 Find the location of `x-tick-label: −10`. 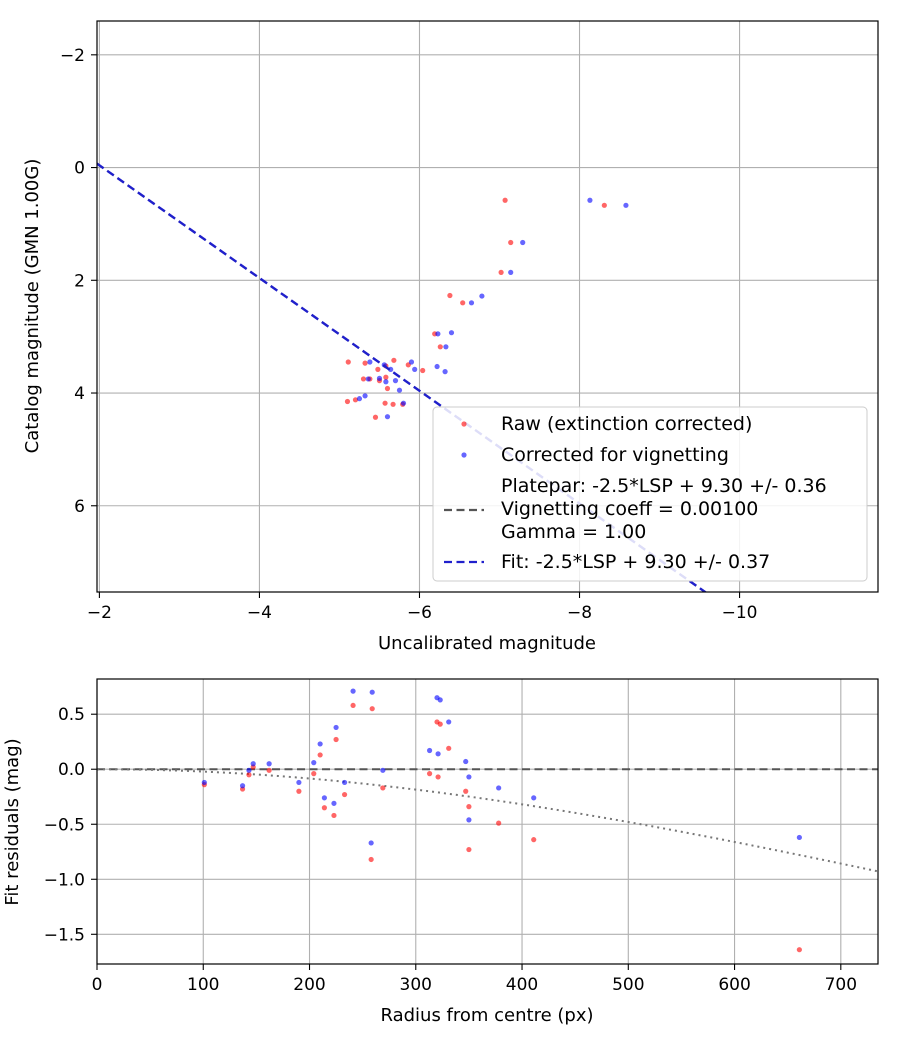

x-tick-label: −10 is located at coordinates (740, 613).